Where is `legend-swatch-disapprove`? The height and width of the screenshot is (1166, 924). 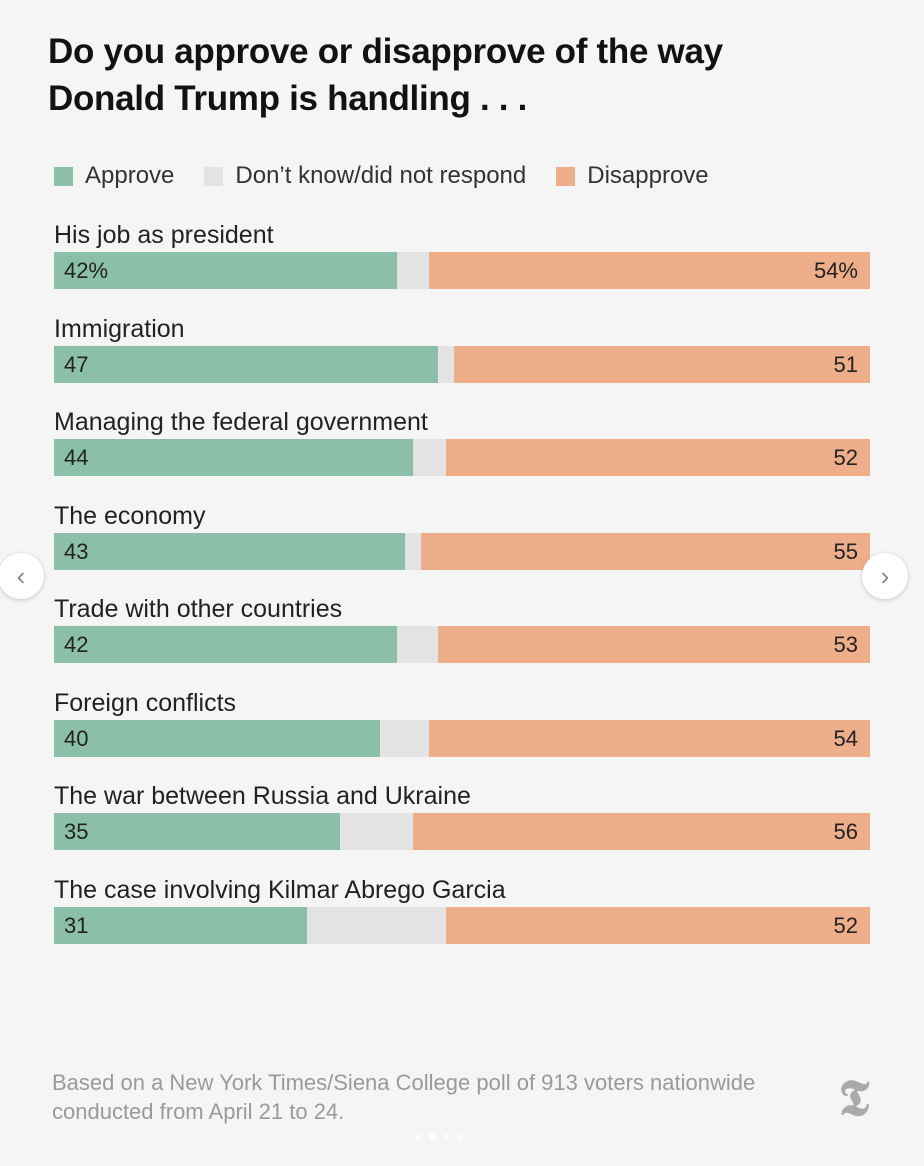
legend-swatch-disapprove is located at coordinates (566, 176).